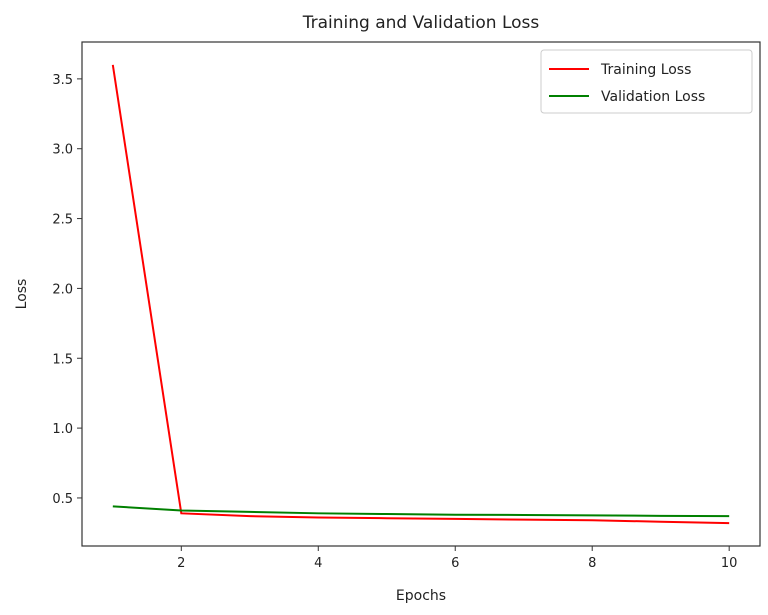 The height and width of the screenshot is (615, 768). What do you see at coordinates (455, 563) in the screenshot?
I see `x-tick-label: 6` at bounding box center [455, 563].